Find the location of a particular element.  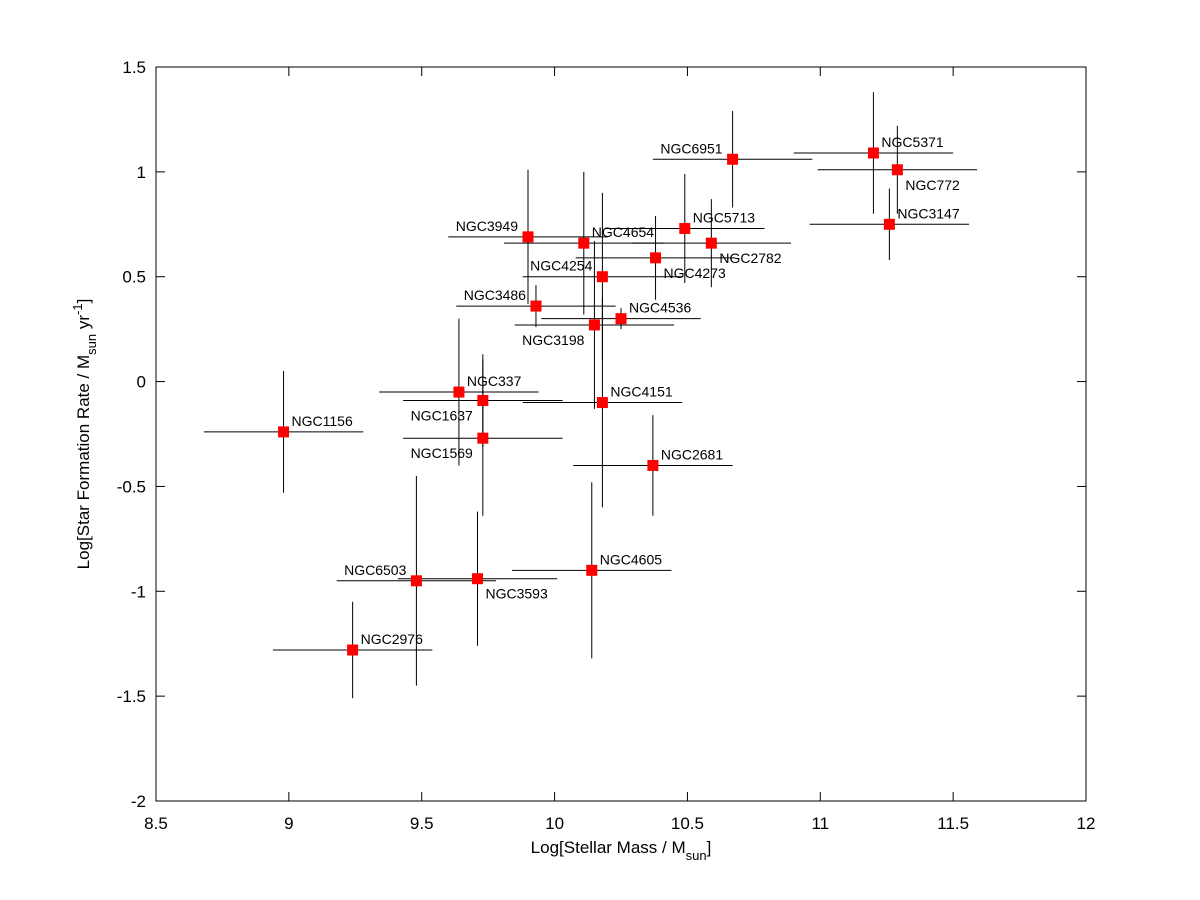

x-label-sub: sun is located at coordinates (696, 855).